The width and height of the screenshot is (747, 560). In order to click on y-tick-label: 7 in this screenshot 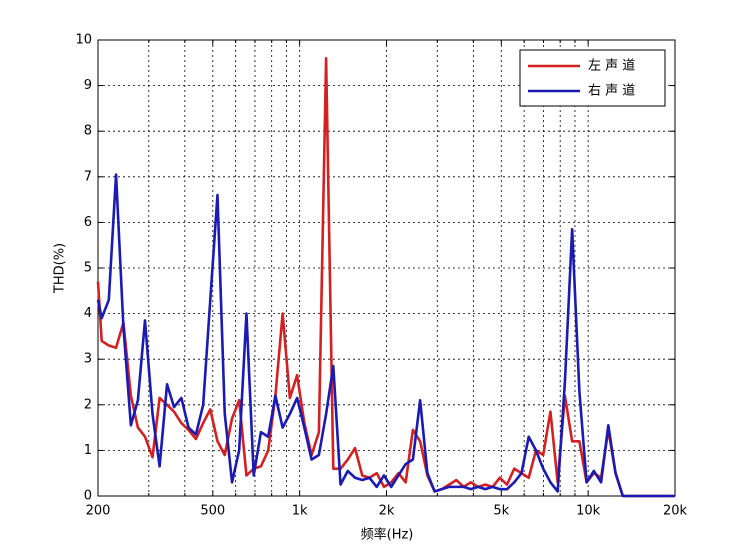, I will do `click(88, 176)`.